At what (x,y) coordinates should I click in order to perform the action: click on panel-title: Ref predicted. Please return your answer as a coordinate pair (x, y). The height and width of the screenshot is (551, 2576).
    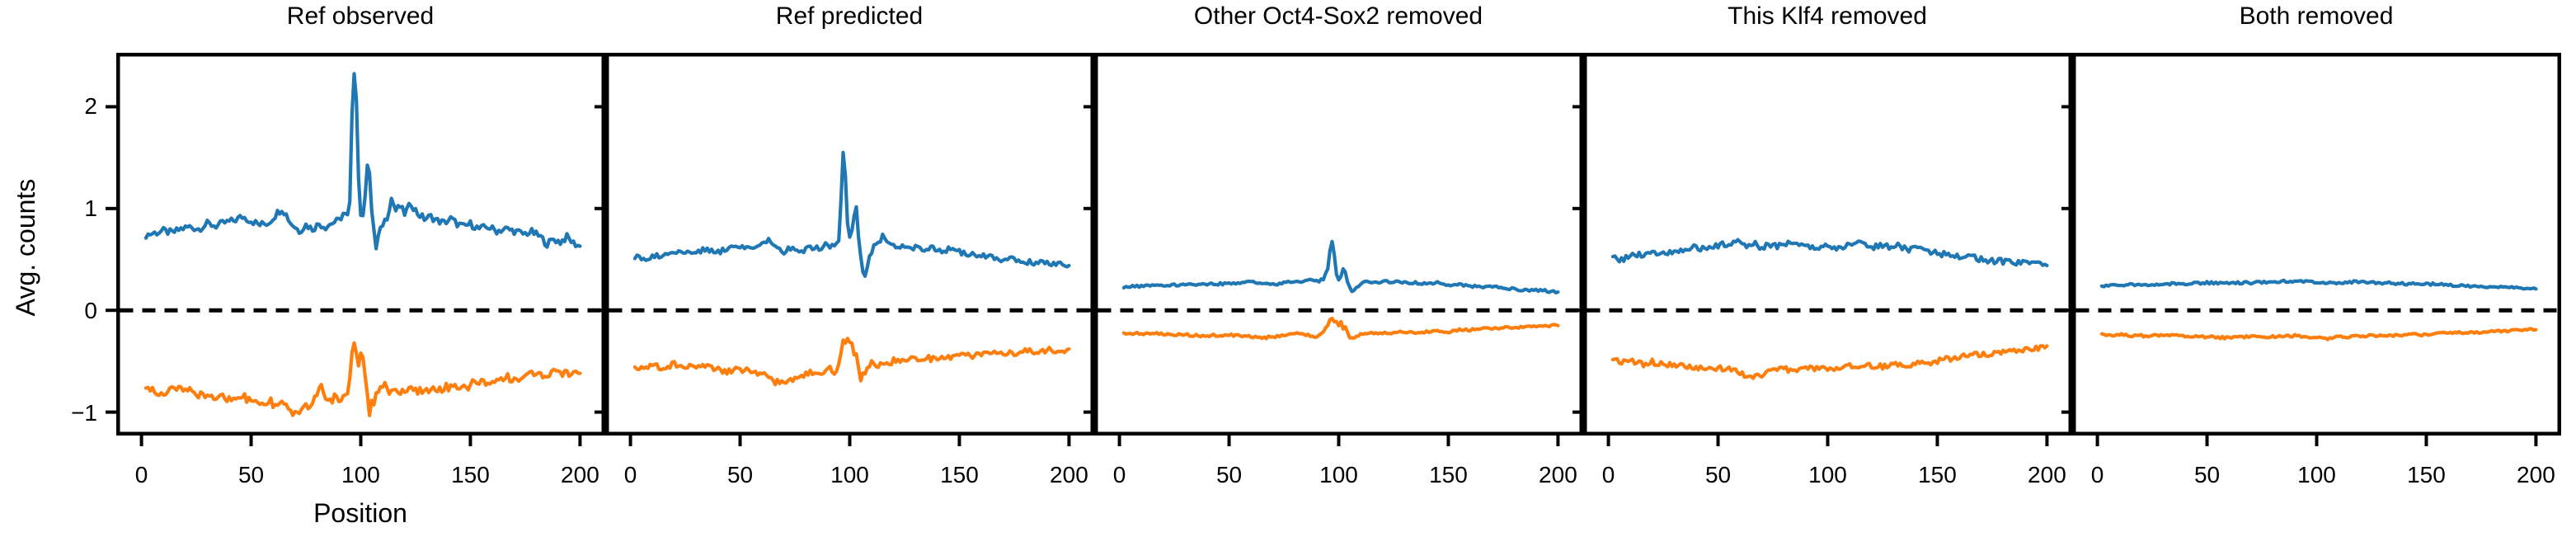
    Looking at the image, I should click on (849, 16).